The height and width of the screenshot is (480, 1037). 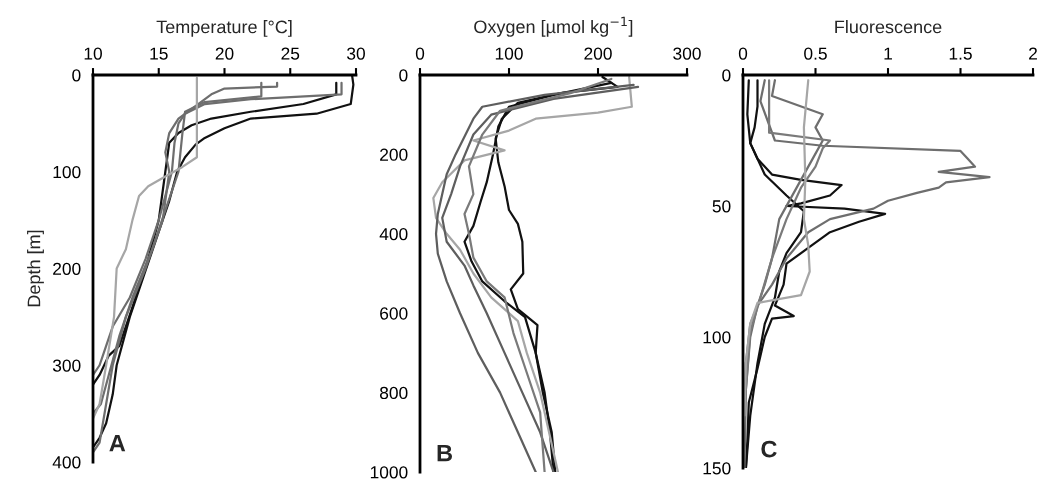 What do you see at coordinates (687, 53) in the screenshot?
I see `x-tick-label: 300` at bounding box center [687, 53].